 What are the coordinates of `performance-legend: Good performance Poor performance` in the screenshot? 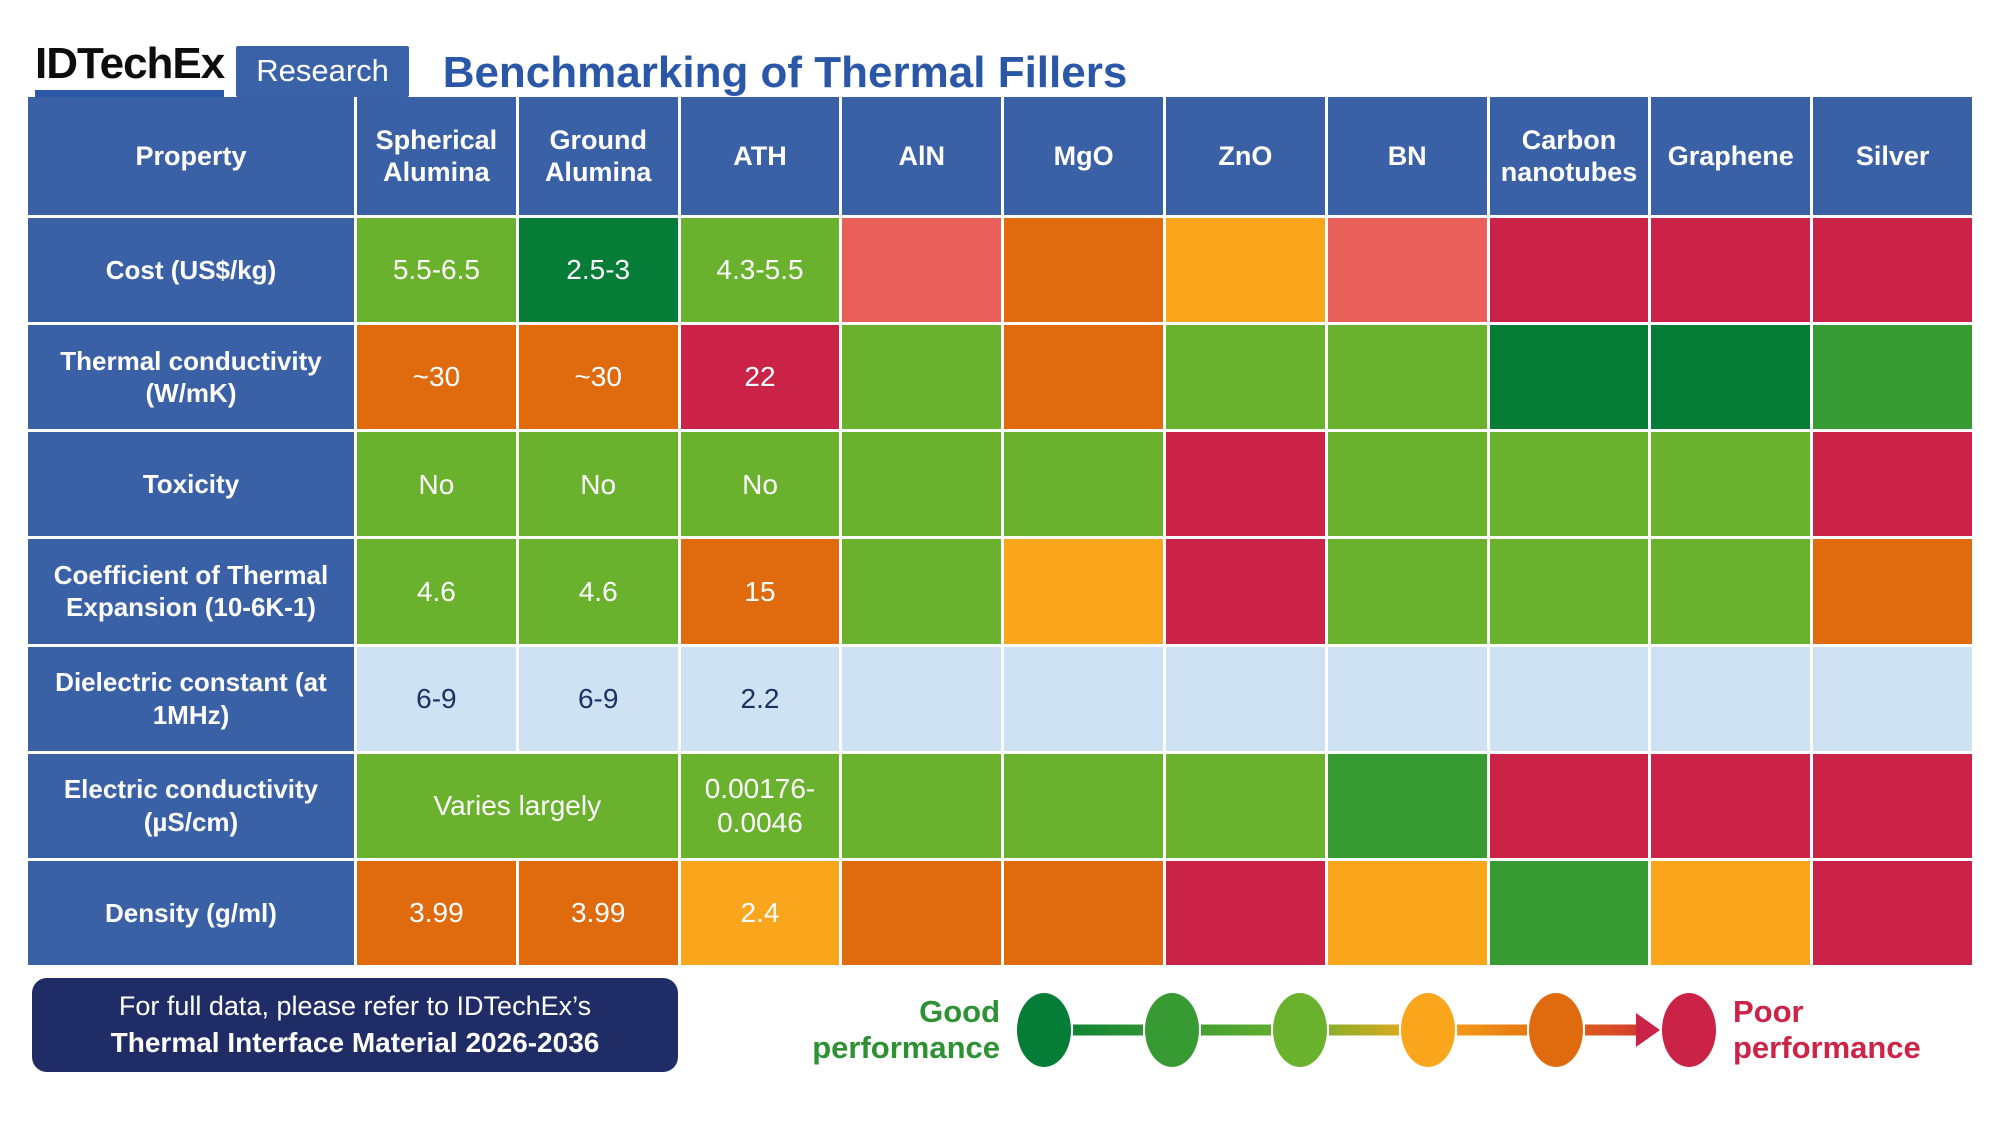 It's located at (1390, 1030).